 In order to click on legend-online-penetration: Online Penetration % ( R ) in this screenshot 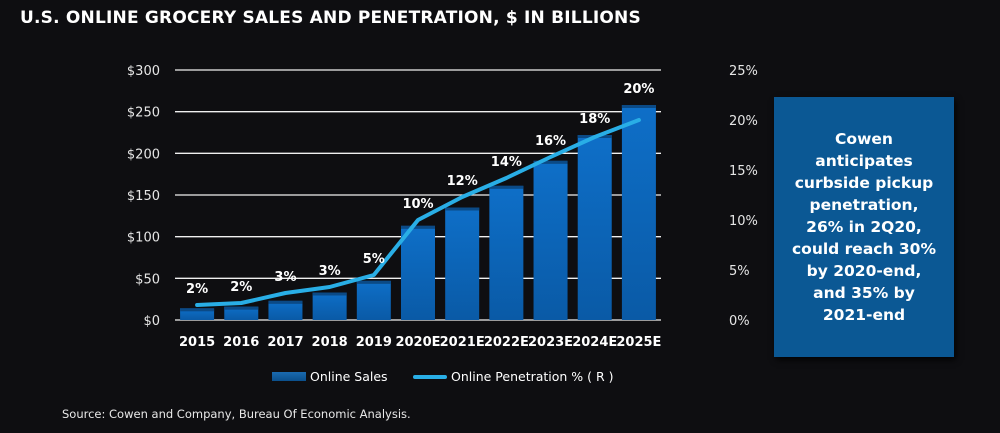, I will do `click(513, 376)`.